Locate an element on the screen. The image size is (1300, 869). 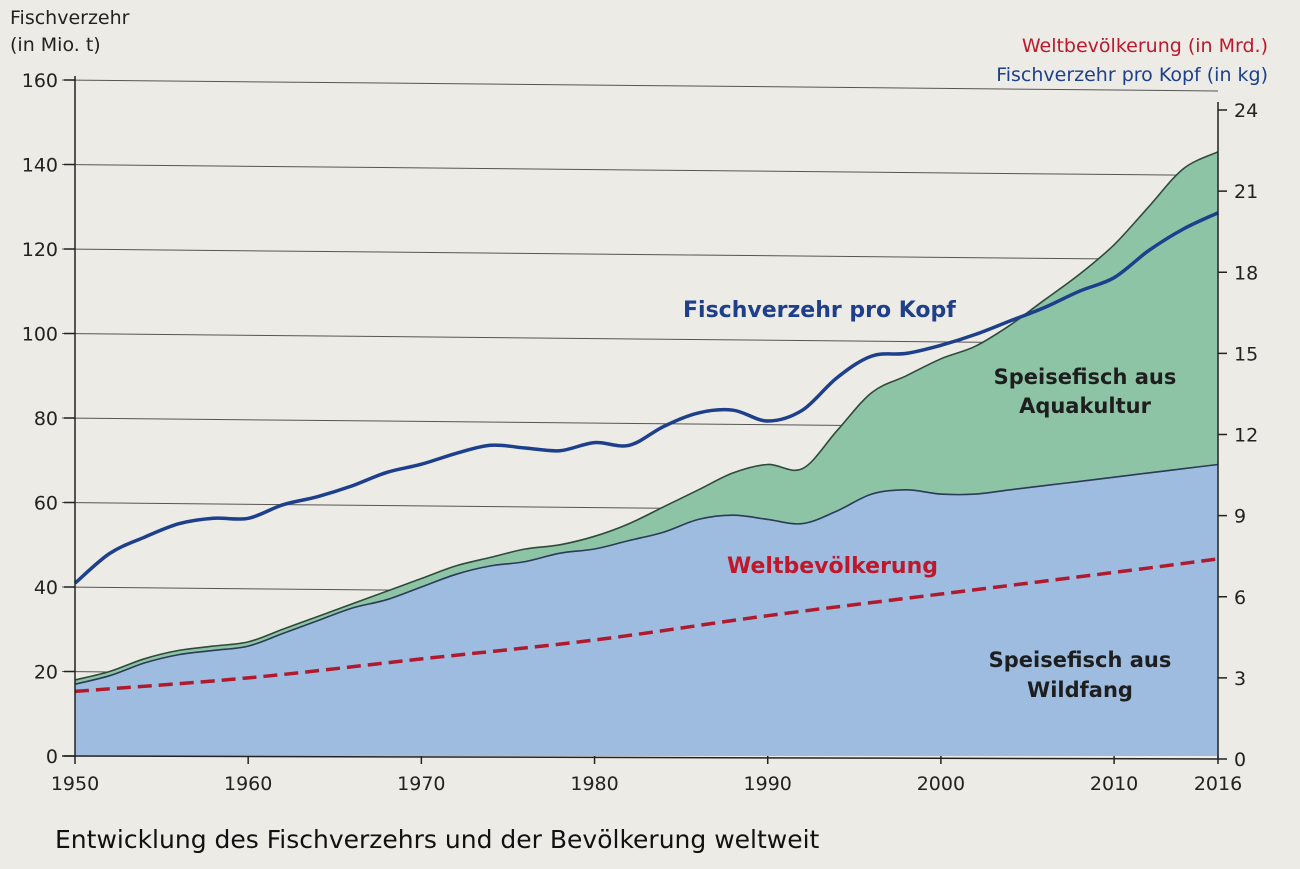
left-tick-label: 20 is located at coordinates (46, 673).